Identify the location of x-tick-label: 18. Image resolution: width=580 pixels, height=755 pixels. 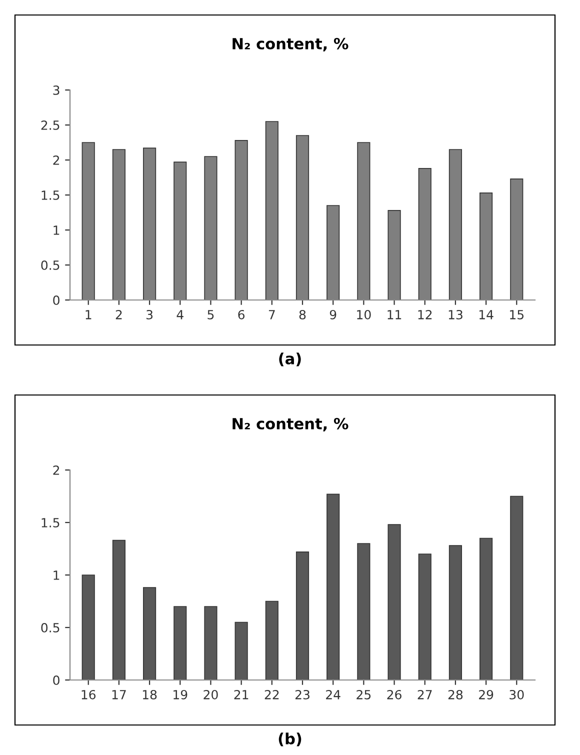
(149, 695).